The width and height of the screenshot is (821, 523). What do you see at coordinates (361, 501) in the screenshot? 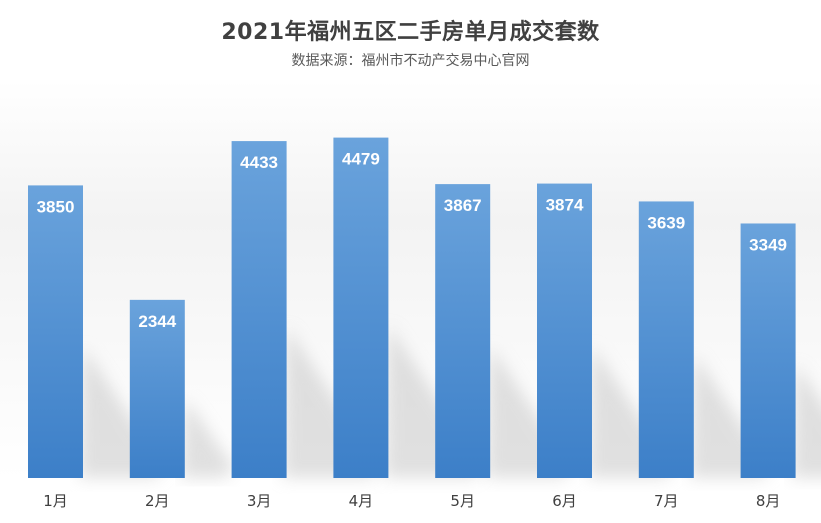
I see `x-tick-label: 4月` at bounding box center [361, 501].